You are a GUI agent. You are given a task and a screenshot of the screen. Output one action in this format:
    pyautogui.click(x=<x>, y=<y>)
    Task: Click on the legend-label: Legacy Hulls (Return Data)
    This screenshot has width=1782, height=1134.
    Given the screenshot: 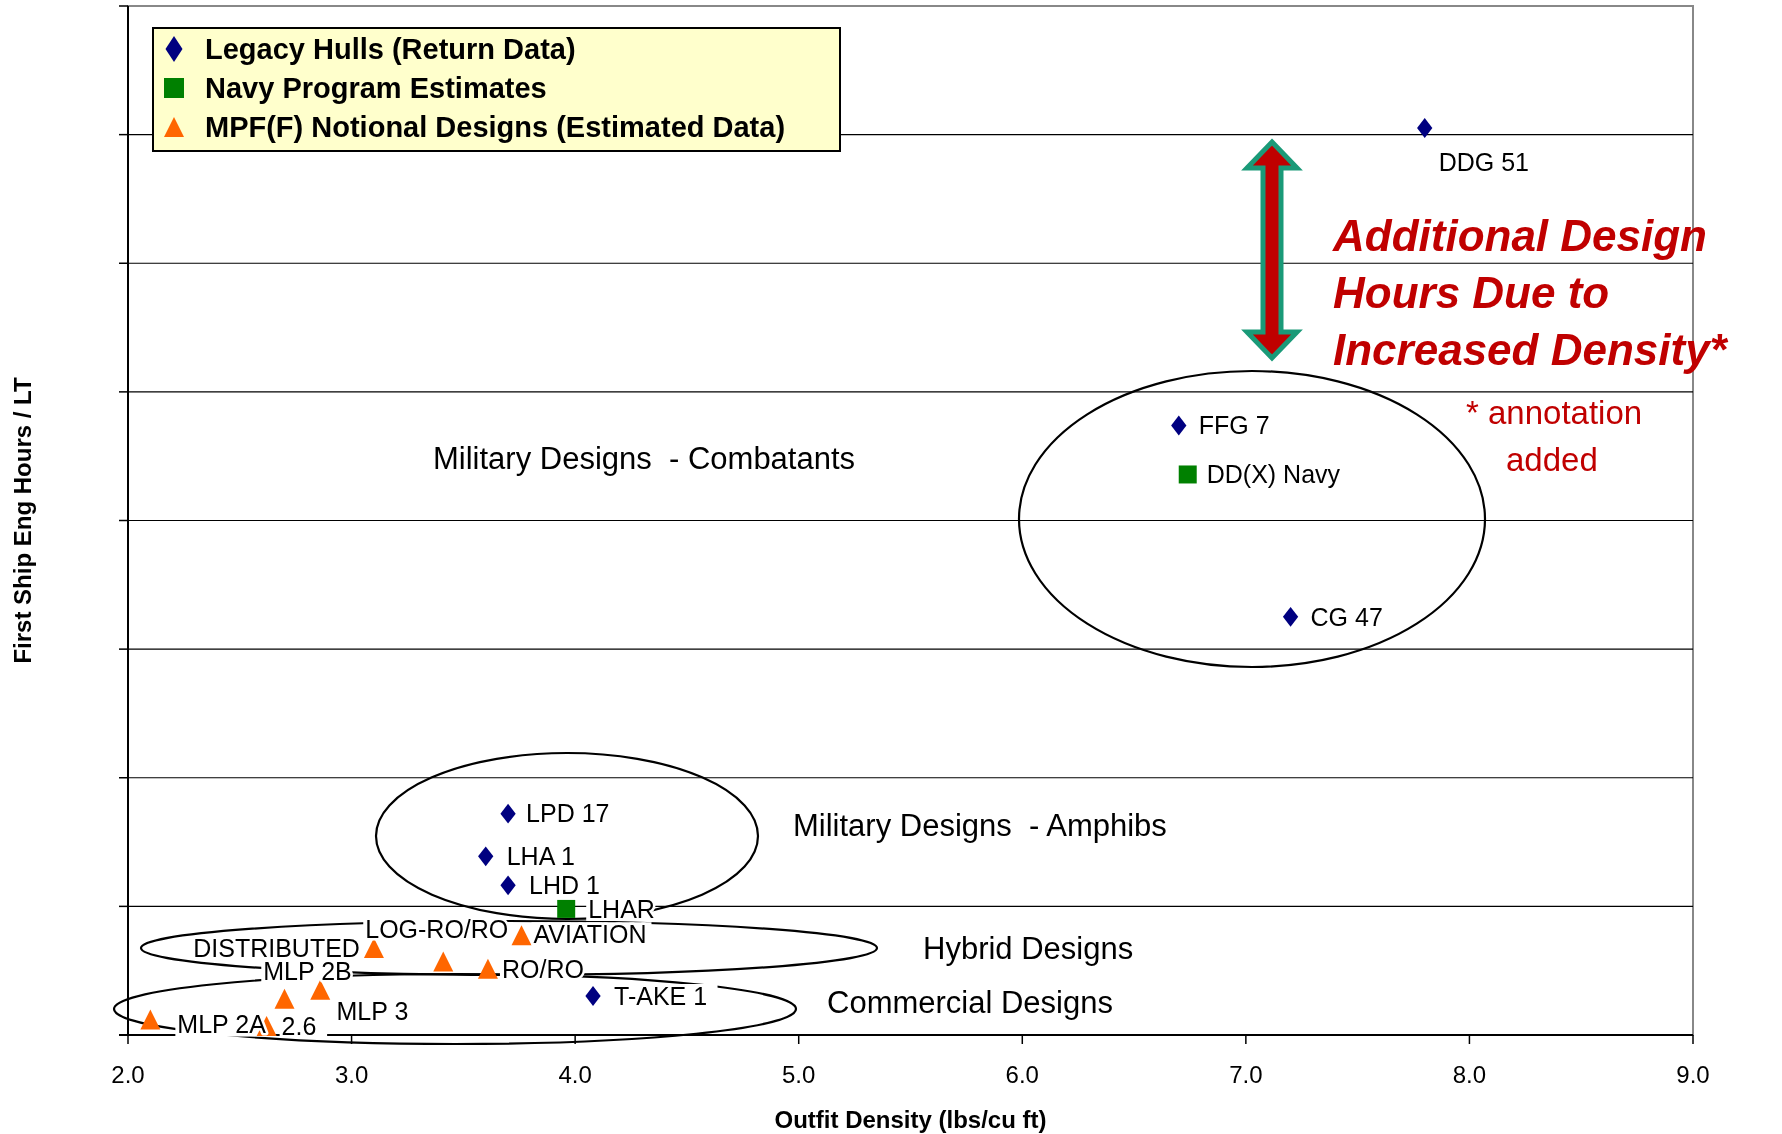 What is the action you would take?
    pyautogui.click(x=390, y=49)
    